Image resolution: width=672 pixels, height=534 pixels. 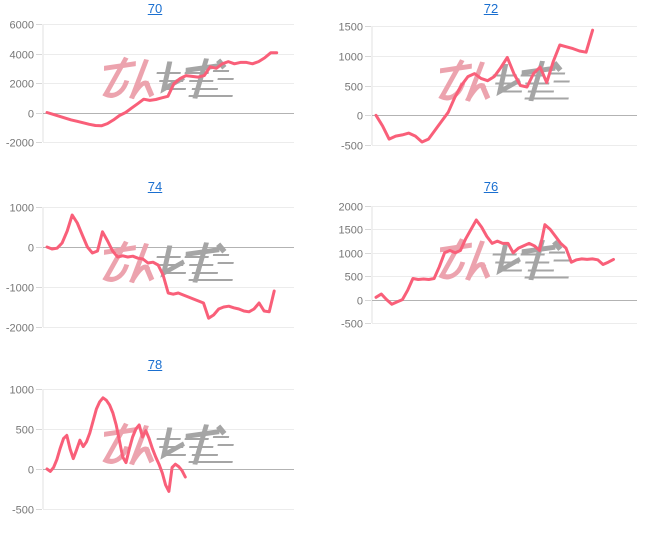 I want to click on y-tick-label: 4000, so click(x=22, y=56).